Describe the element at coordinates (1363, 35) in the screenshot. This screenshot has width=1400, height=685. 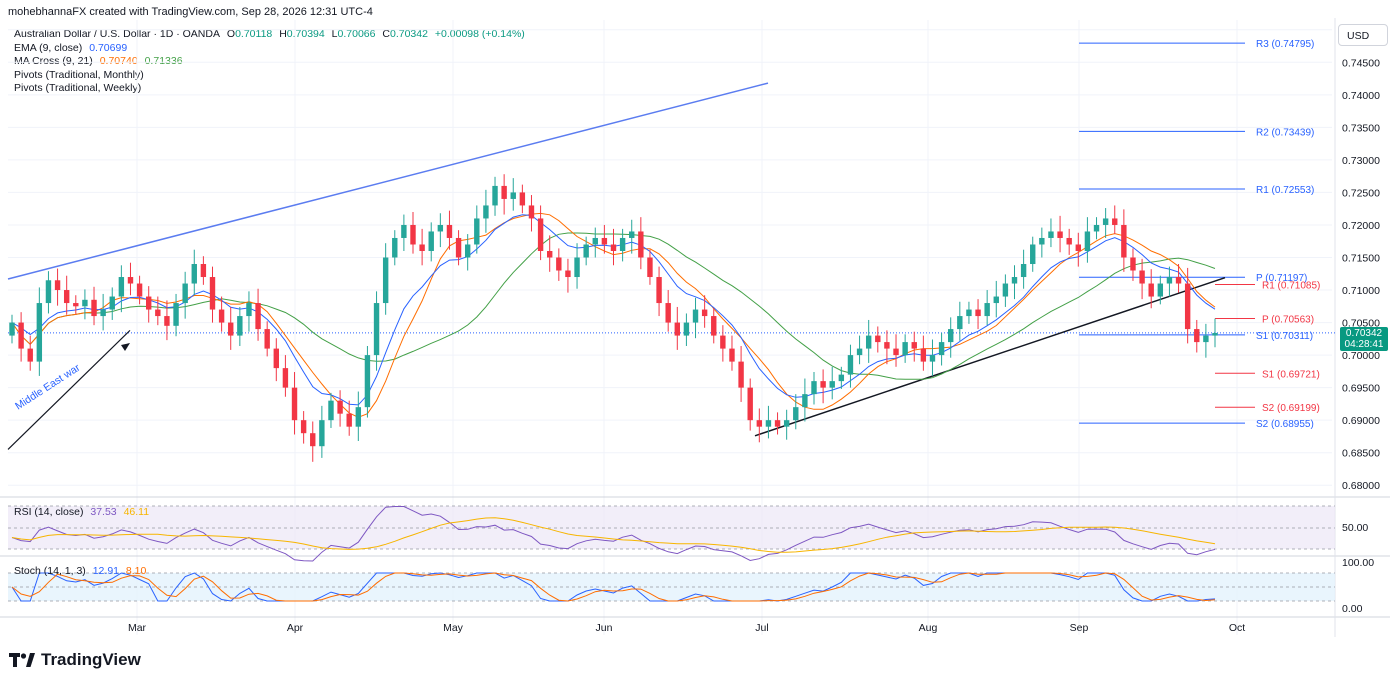
I see `currency-button: USD` at that location.